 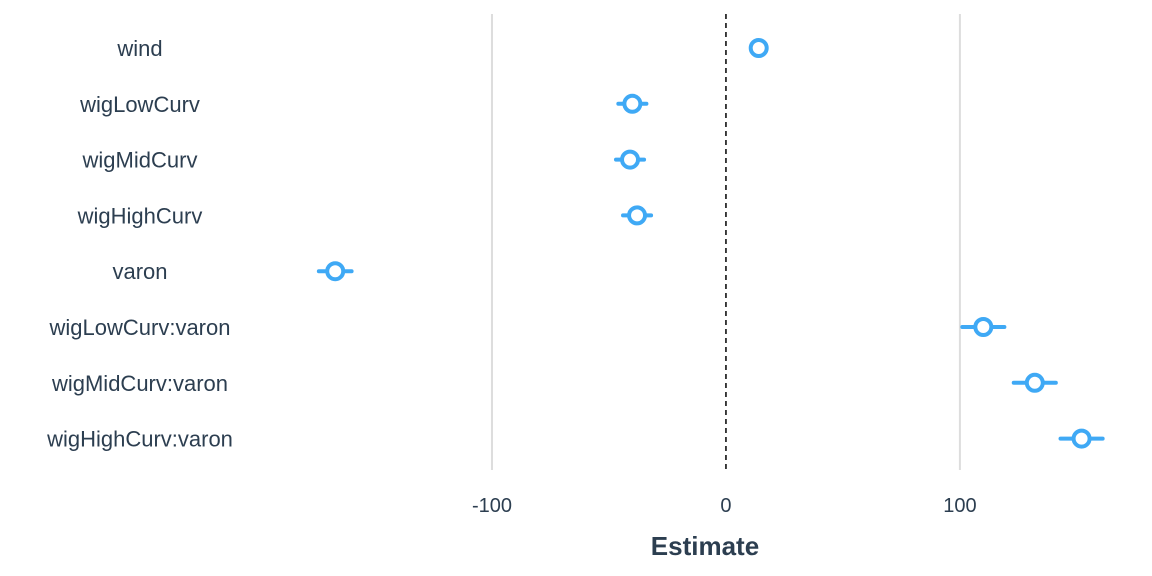 I want to click on tick-label-layer: -100 0 100, so click(x=724, y=506).